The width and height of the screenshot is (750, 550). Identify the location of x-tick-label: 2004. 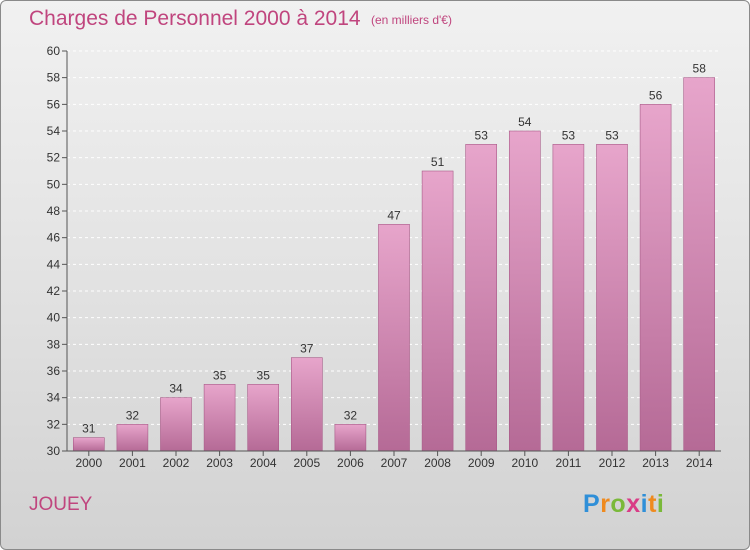
(263, 463).